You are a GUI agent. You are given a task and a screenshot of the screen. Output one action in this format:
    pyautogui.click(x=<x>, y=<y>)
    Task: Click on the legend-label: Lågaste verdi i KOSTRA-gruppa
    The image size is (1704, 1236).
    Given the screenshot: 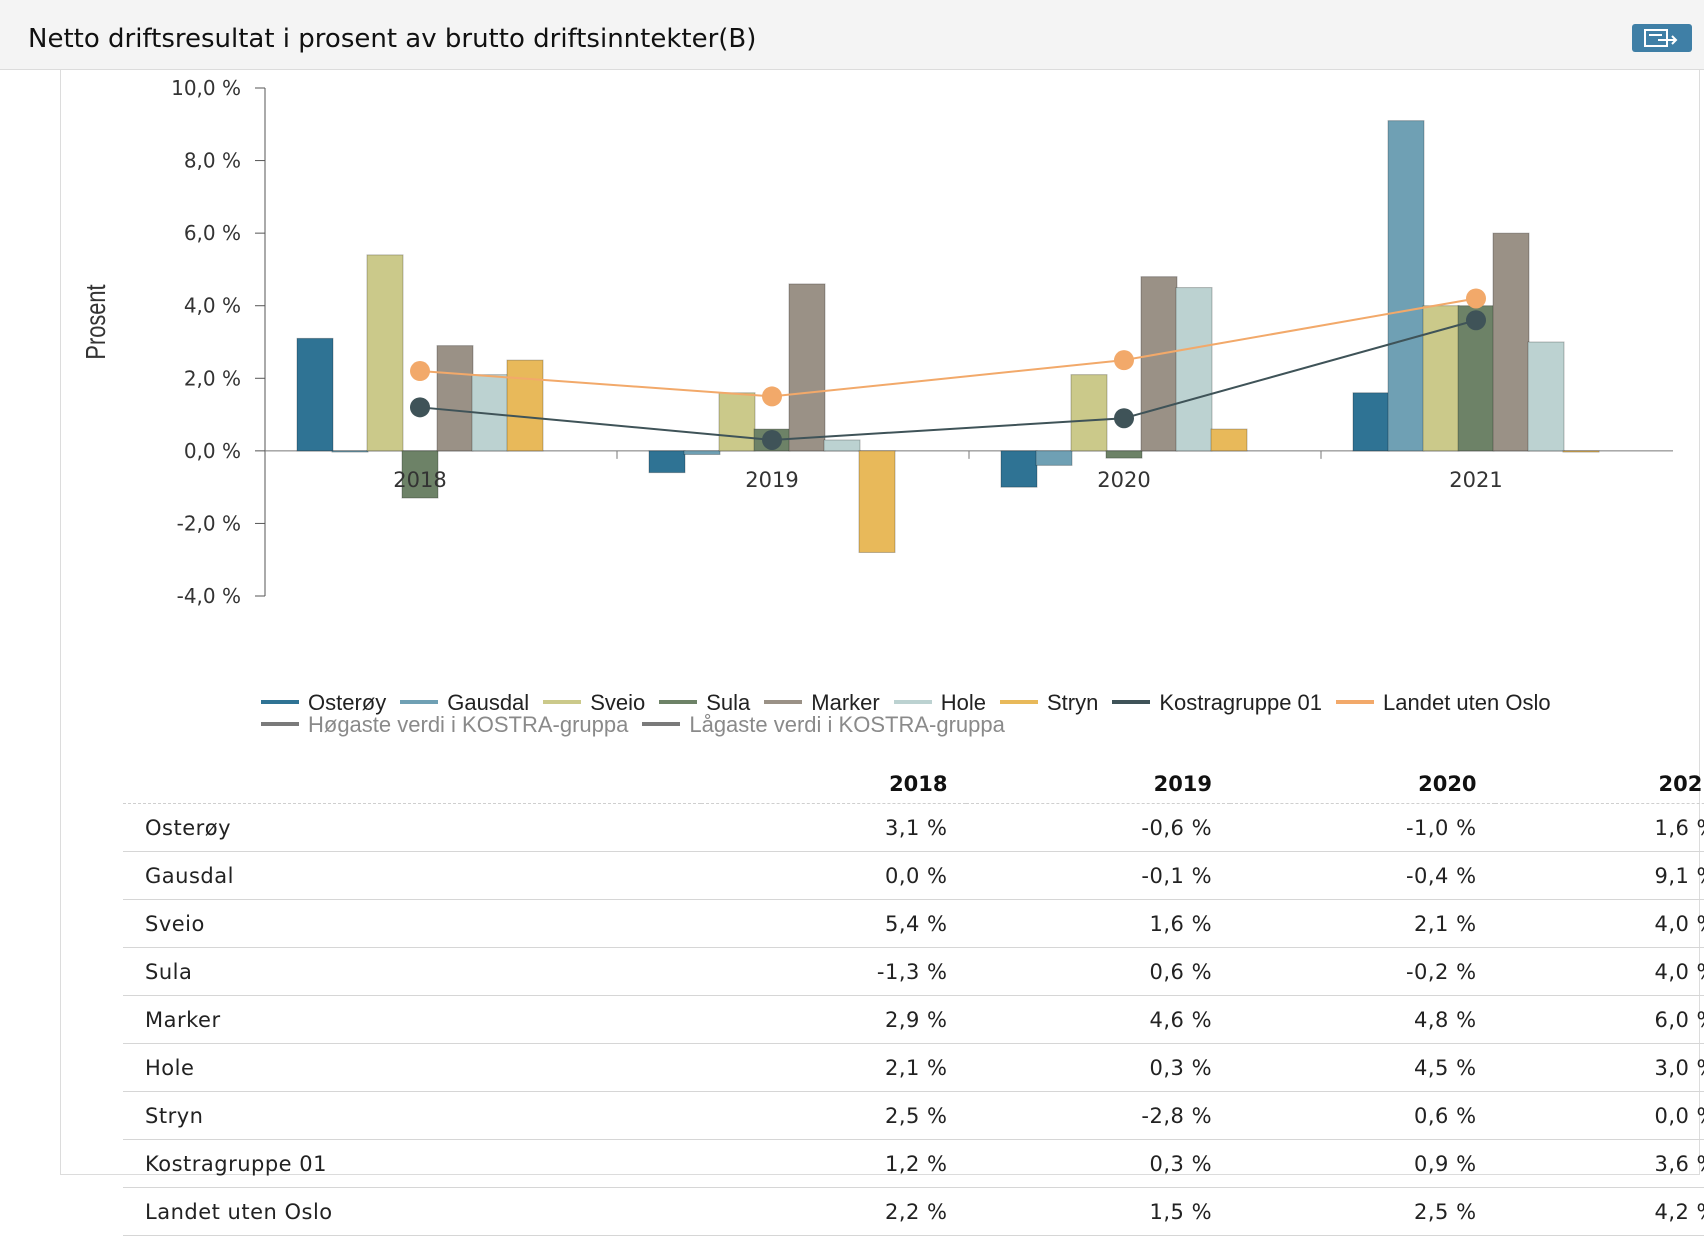 What is the action you would take?
    pyautogui.click(x=847, y=724)
    